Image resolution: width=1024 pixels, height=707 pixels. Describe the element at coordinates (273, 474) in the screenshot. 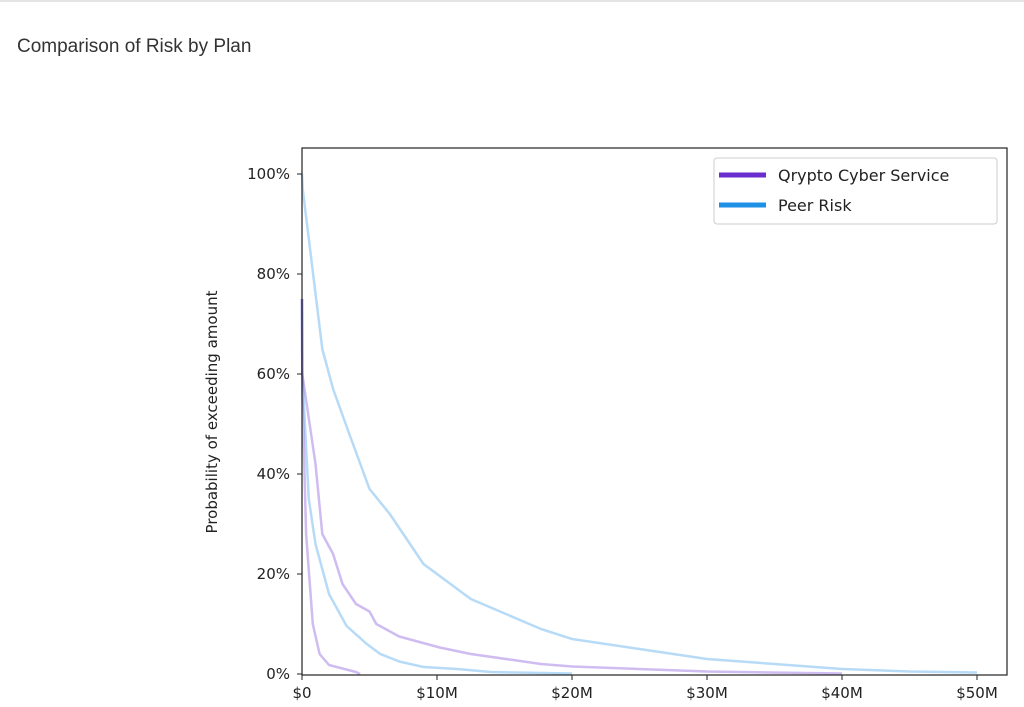

I see `y-tick-label: 40%` at that location.